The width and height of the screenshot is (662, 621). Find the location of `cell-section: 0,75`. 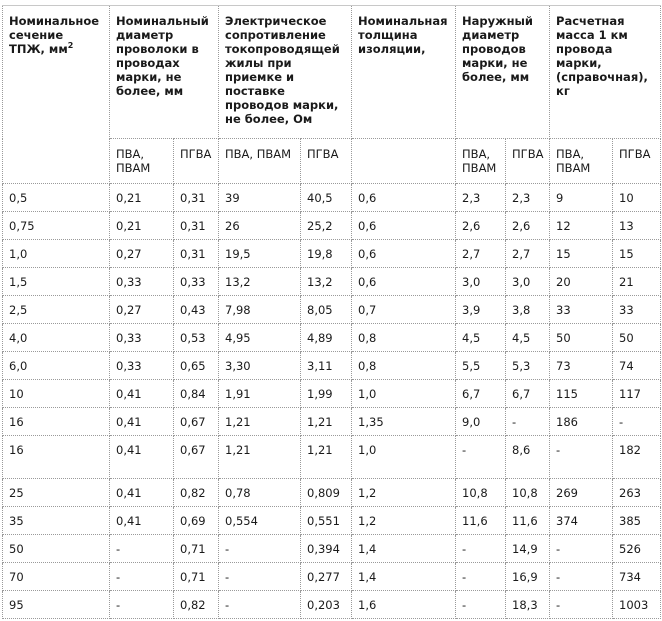

cell-section: 0,75 is located at coordinates (56, 225).